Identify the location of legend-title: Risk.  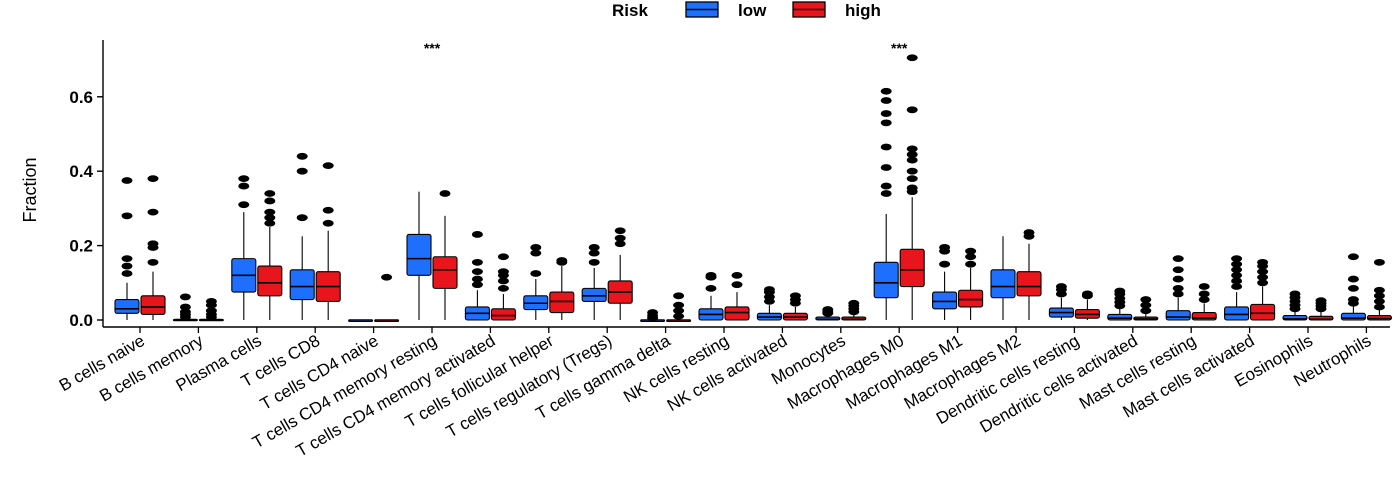
(630, 10).